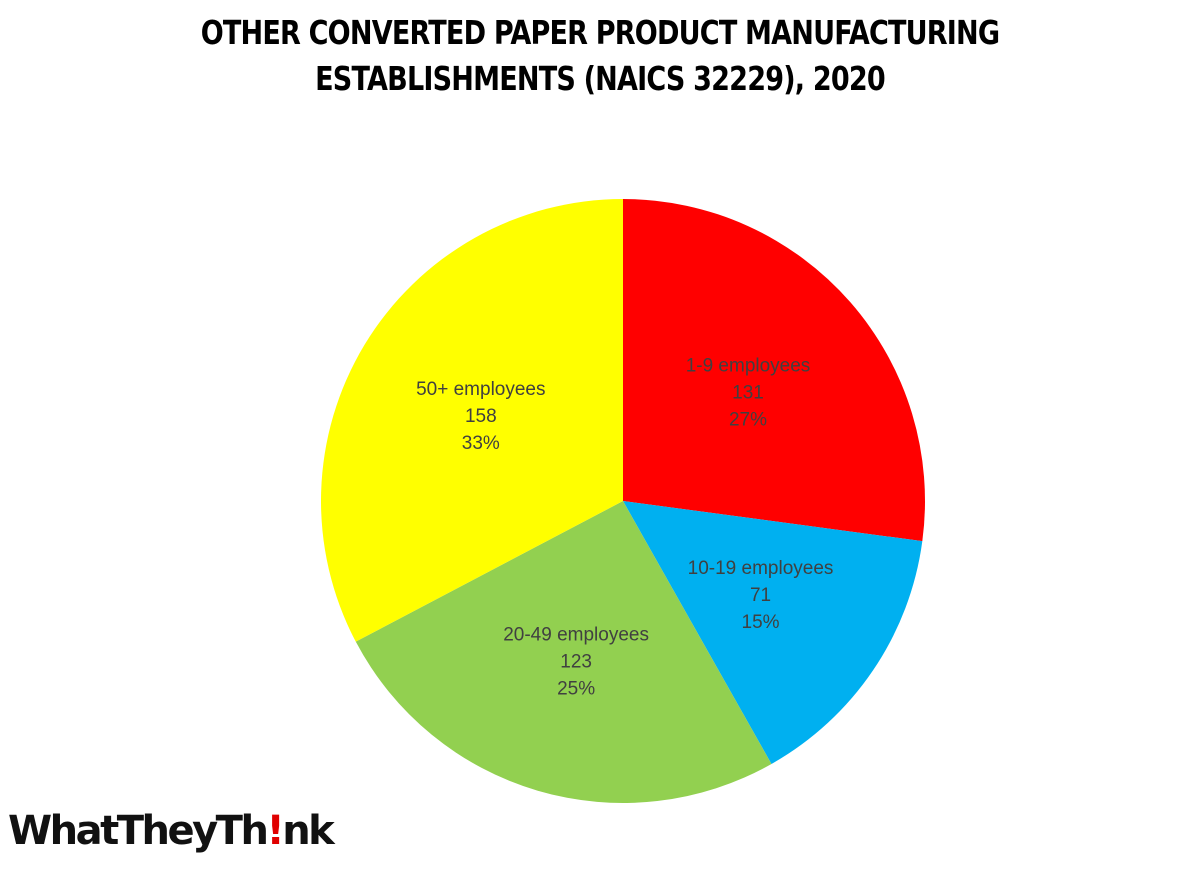  What do you see at coordinates (576, 688) in the screenshot?
I see `slice-label-percent-3: 25%` at bounding box center [576, 688].